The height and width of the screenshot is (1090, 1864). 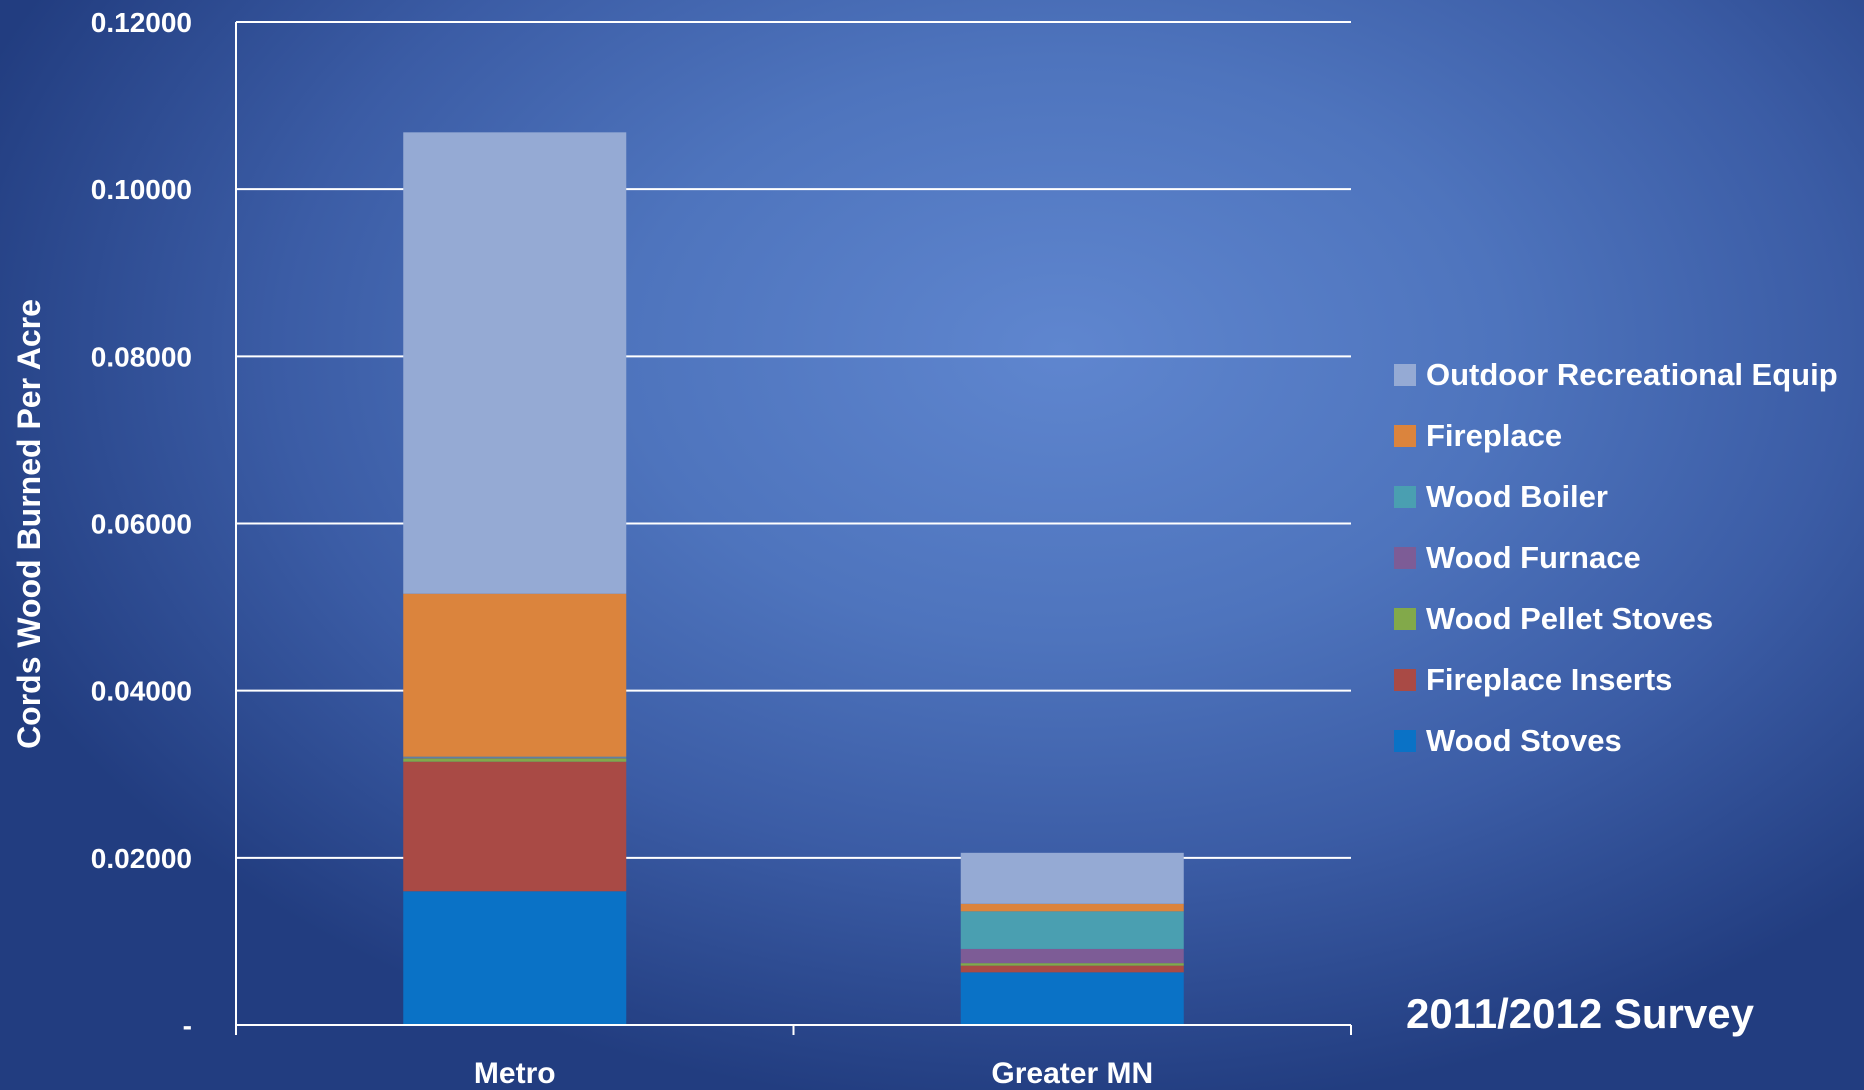 I want to click on legend-label: Wood Stoves, so click(x=1524, y=740).